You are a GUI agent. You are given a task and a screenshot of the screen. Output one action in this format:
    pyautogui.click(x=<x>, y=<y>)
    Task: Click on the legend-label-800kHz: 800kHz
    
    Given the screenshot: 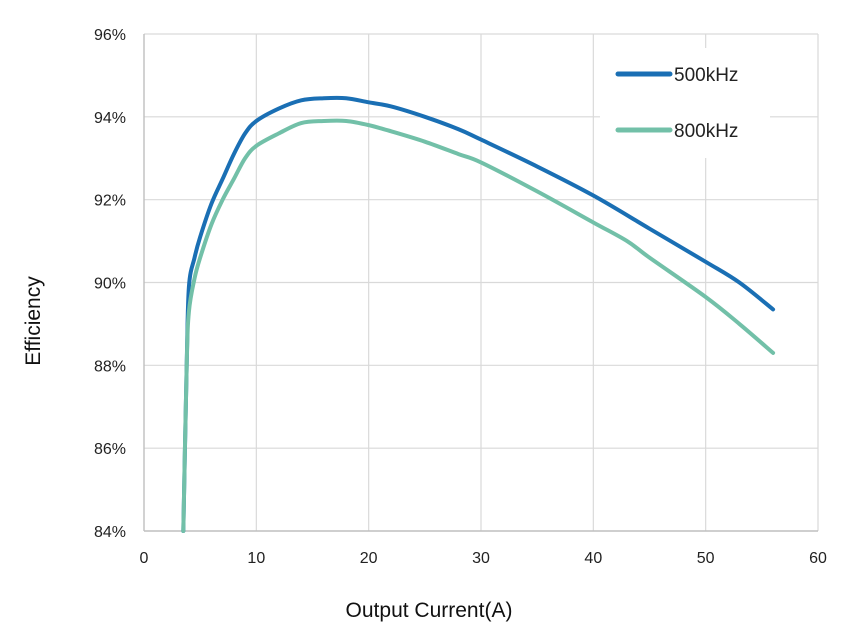 What is the action you would take?
    pyautogui.click(x=706, y=131)
    